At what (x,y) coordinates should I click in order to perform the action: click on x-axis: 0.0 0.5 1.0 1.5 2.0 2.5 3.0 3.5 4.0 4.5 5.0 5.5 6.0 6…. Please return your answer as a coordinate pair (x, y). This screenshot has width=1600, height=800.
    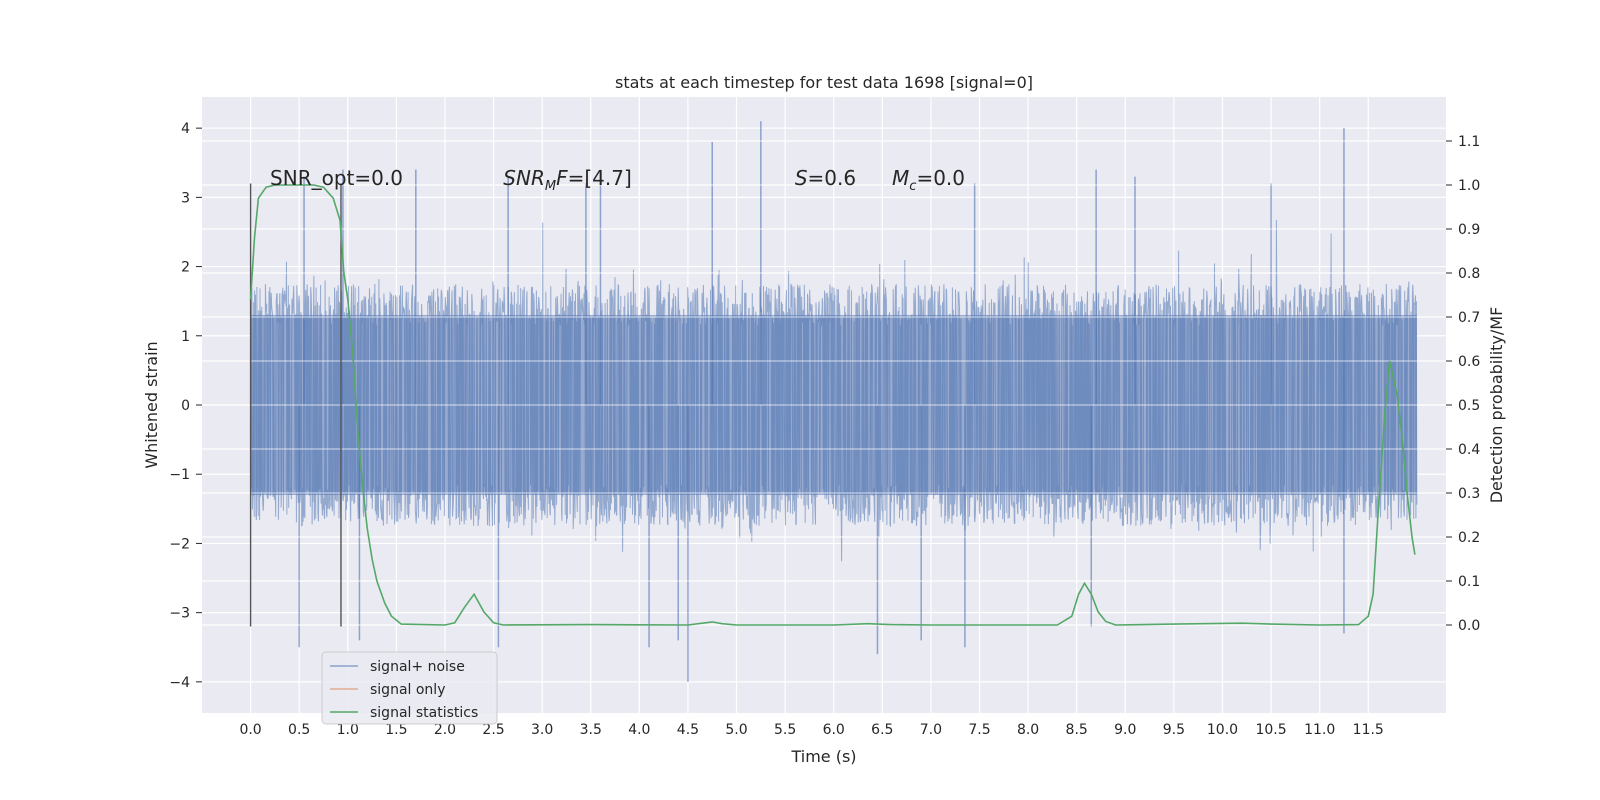
    Looking at the image, I should click on (811, 730).